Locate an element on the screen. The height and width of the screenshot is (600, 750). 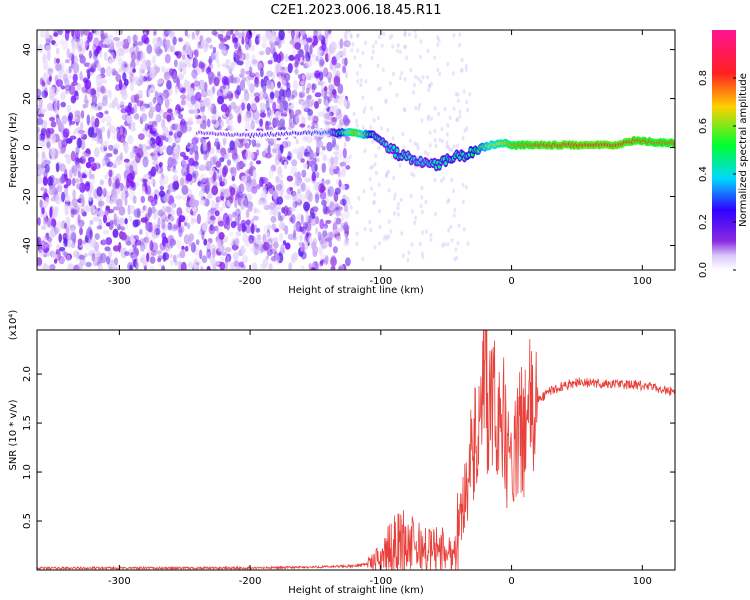
x-tick-label: 0 is located at coordinates (511, 281).